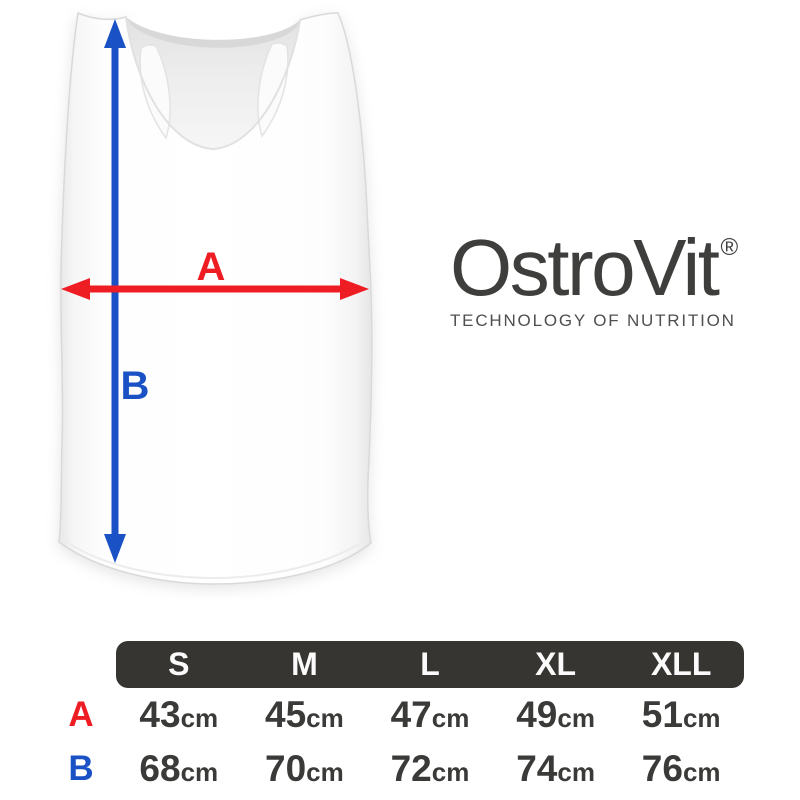 Image resolution: width=800 pixels, height=800 pixels. I want to click on size-header-xl: XL, so click(556, 664).